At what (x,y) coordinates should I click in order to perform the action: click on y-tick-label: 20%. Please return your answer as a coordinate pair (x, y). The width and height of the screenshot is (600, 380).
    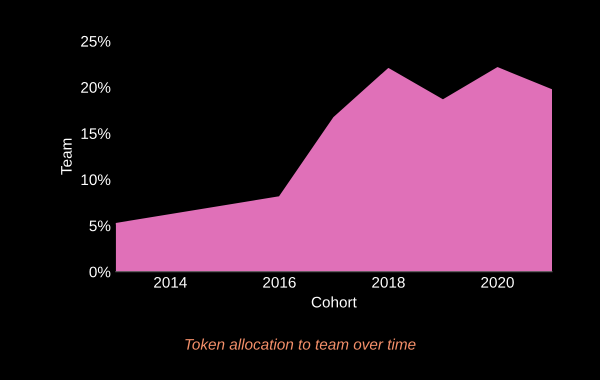
    Looking at the image, I should click on (95, 87).